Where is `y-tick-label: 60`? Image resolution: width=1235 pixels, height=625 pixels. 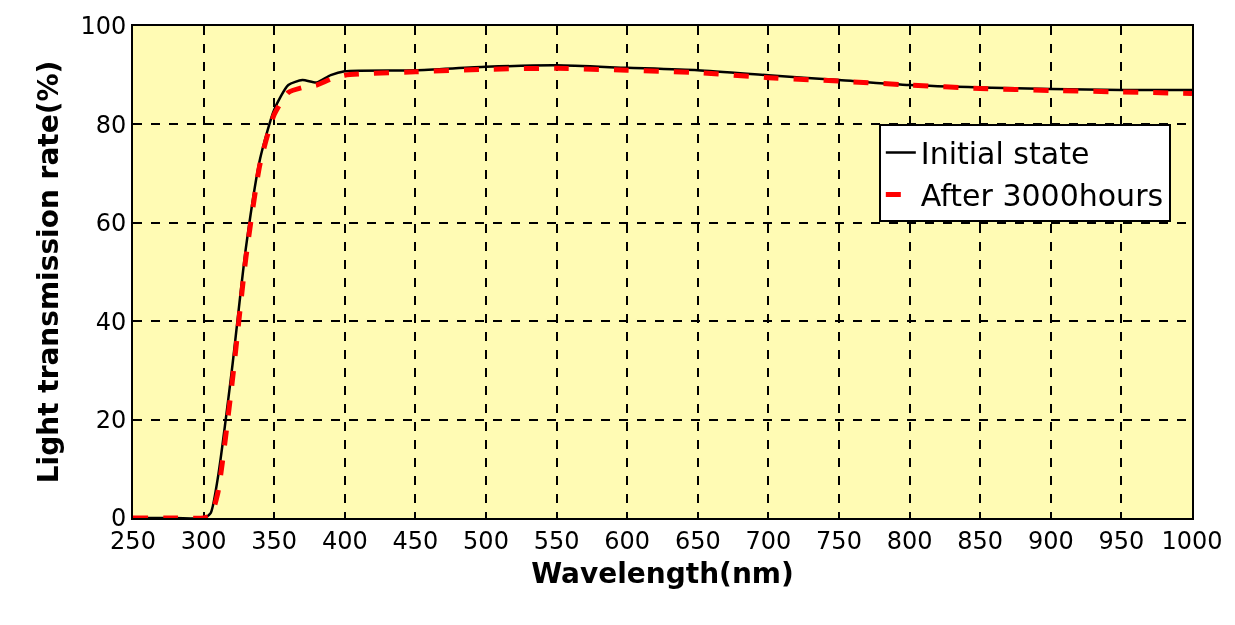
y-tick-label: 60 is located at coordinates (111, 223).